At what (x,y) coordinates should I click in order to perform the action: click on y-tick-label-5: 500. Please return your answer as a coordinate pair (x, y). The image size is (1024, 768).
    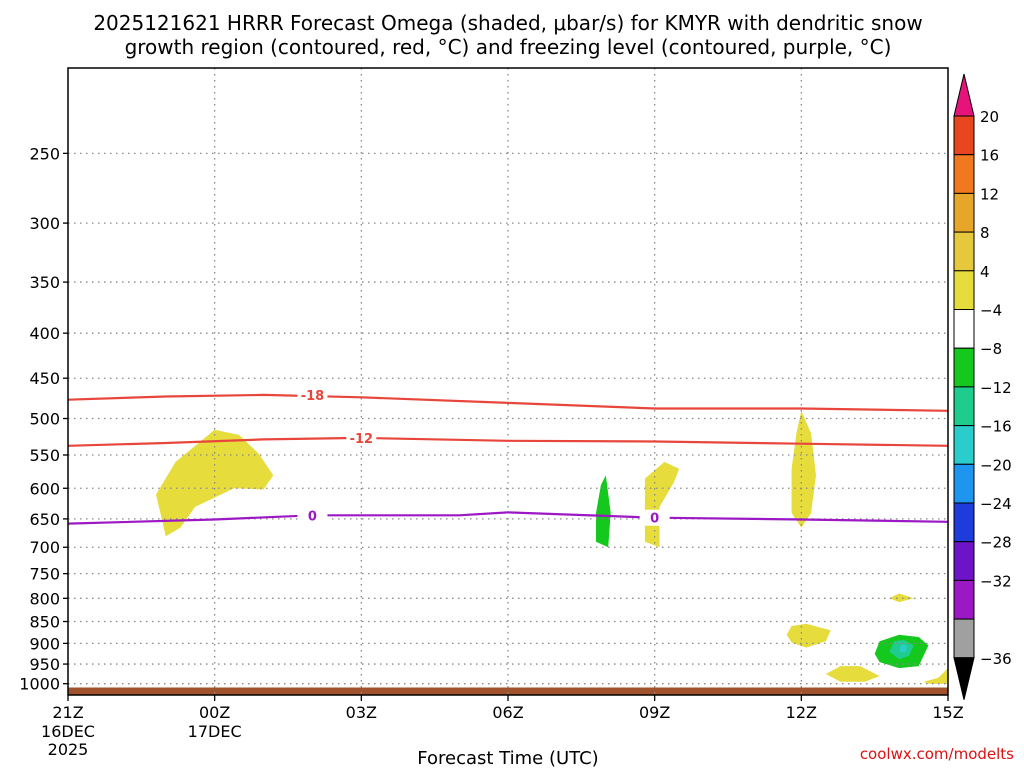
    Looking at the image, I should click on (44, 419).